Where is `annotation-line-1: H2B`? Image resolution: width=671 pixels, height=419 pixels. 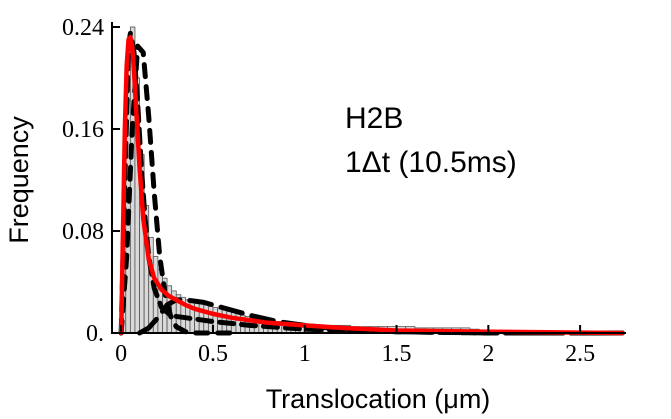 annotation-line-1: H2B is located at coordinates (374, 118).